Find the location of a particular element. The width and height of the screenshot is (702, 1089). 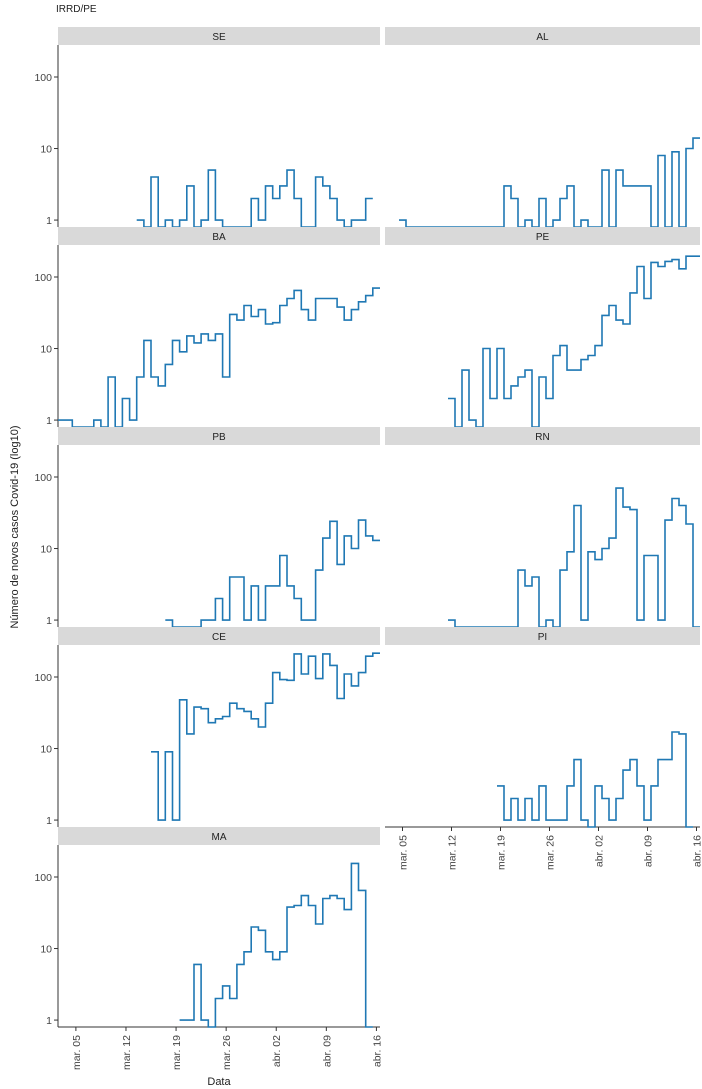

series-line-al is located at coordinates (549, 182).